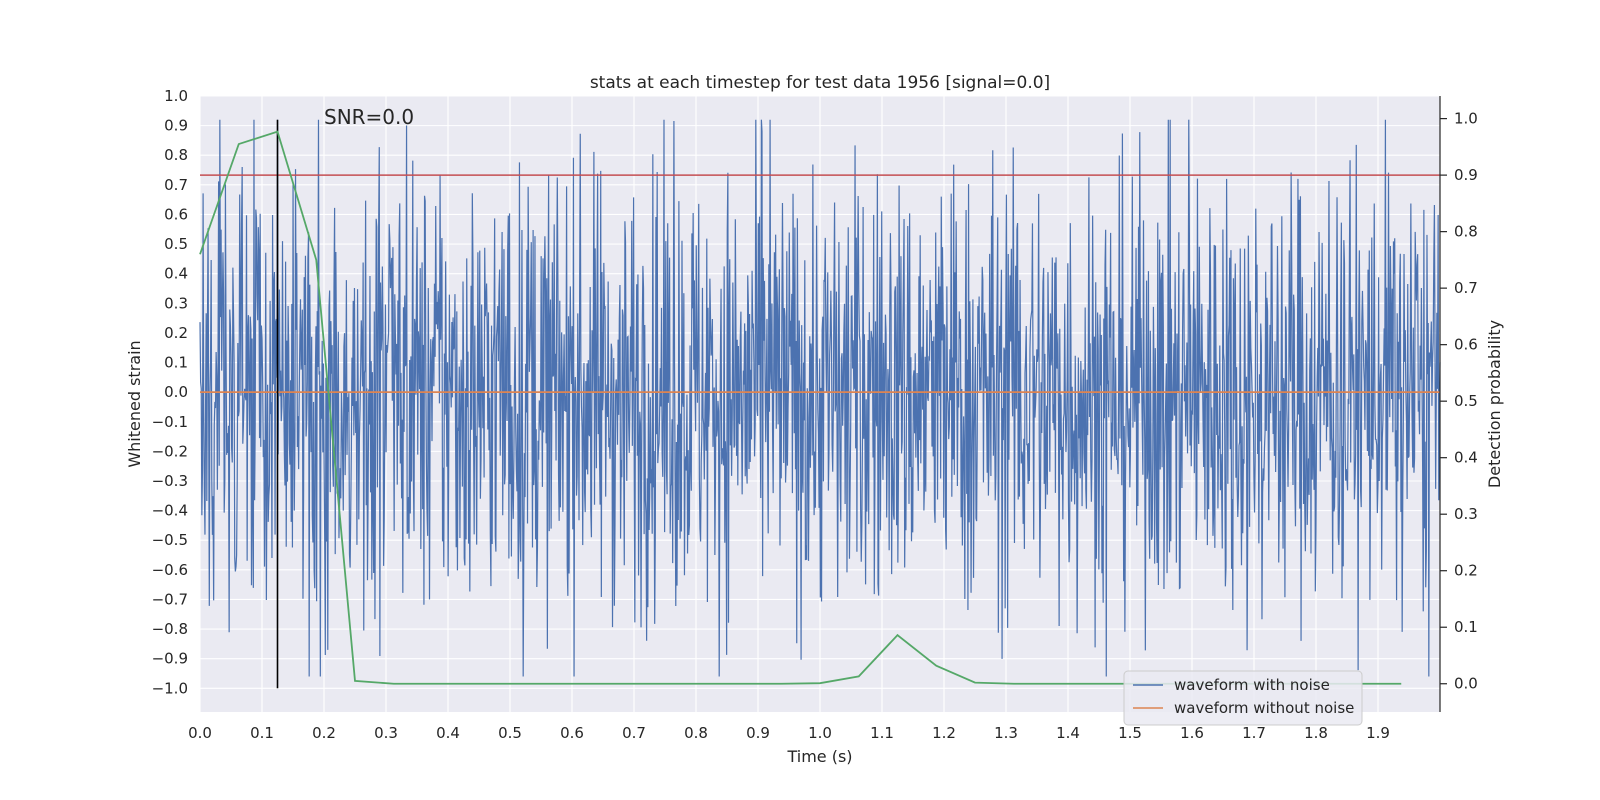 The width and height of the screenshot is (1600, 800). What do you see at coordinates (1264, 708) in the screenshot?
I see `legend-label-clean: waveform without noise` at bounding box center [1264, 708].